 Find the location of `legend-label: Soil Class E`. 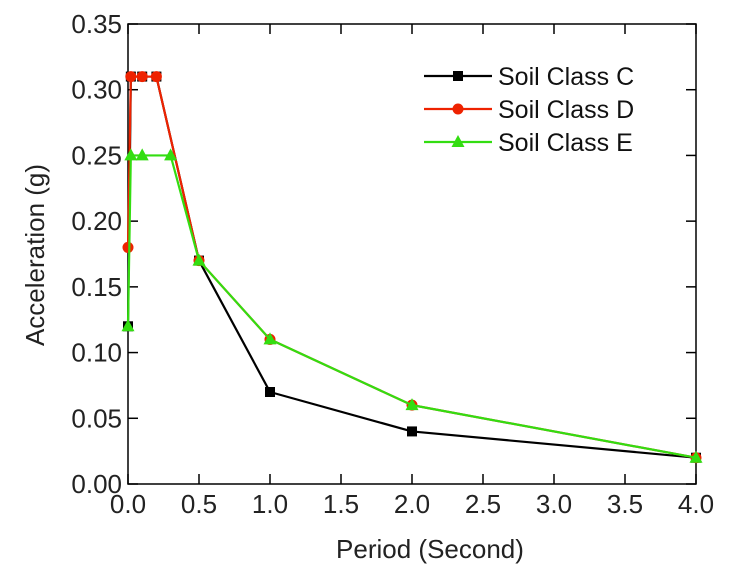

legend-label: Soil Class E is located at coordinates (565, 143).